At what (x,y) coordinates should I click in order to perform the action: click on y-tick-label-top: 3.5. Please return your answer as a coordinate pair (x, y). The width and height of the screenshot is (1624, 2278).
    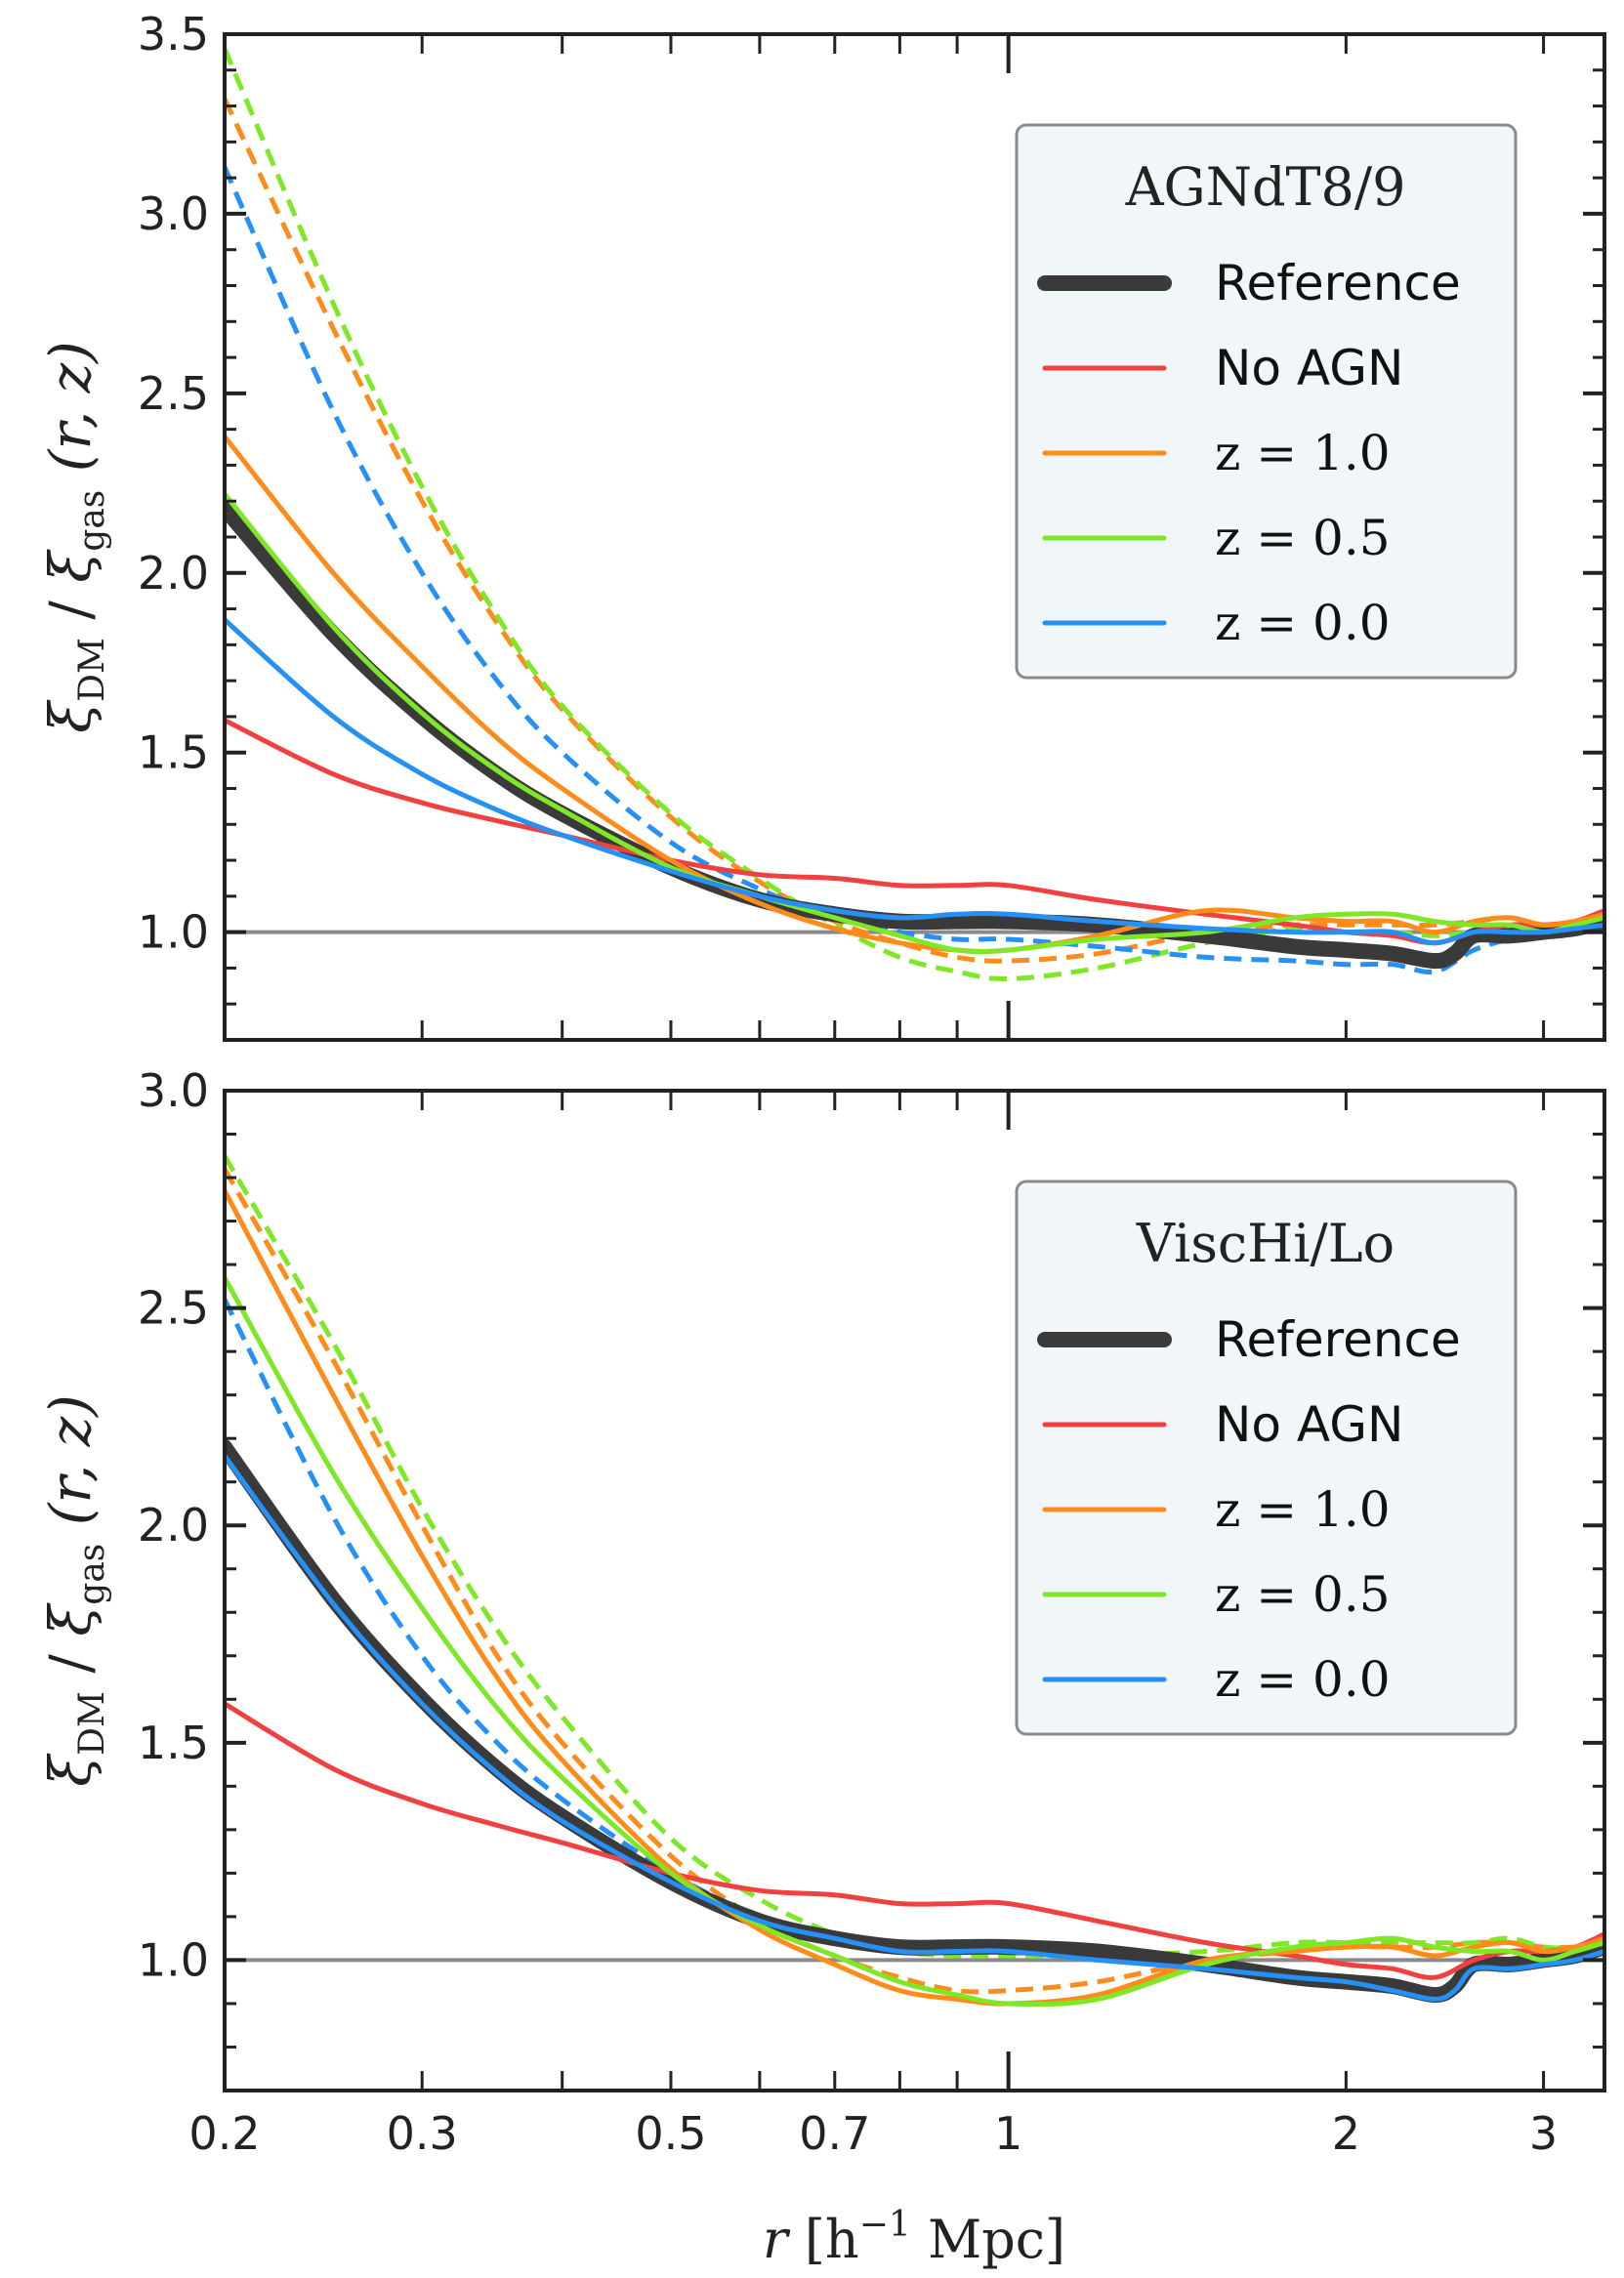
    Looking at the image, I should click on (173, 34).